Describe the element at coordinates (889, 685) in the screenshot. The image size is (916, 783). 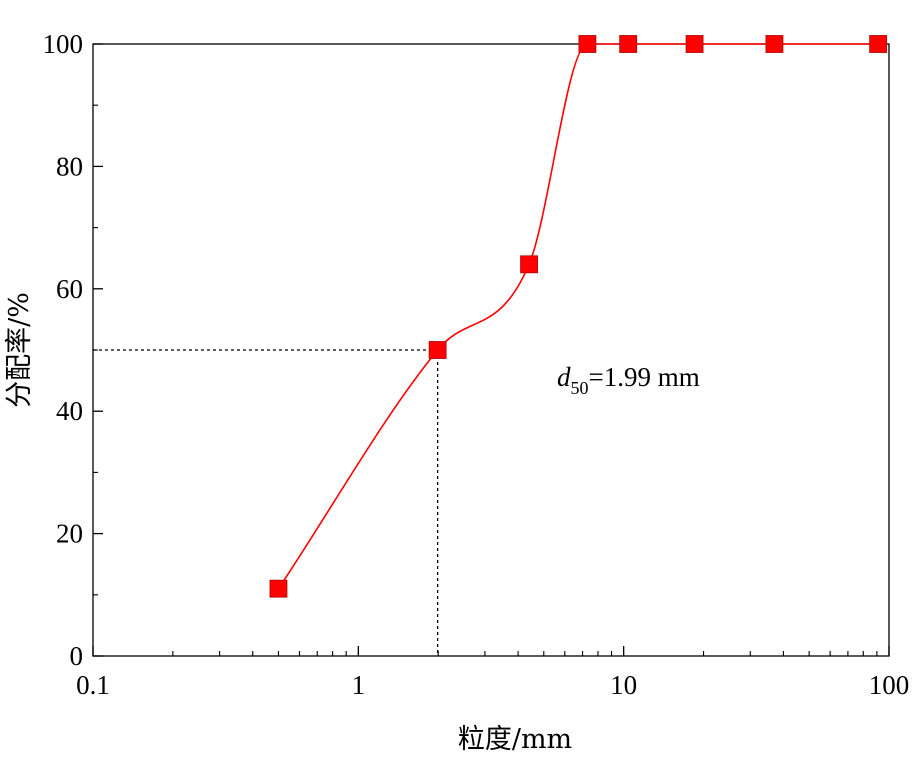
I see `x-tick-label: 100` at that location.